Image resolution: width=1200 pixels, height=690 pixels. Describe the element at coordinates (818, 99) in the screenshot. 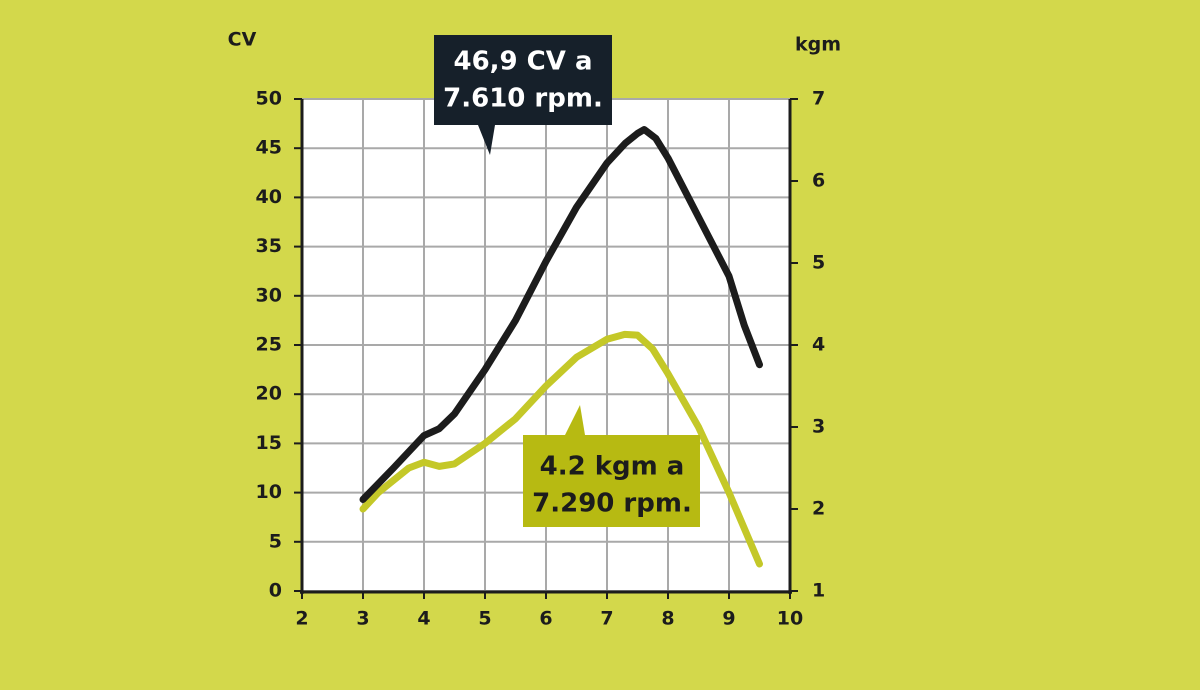

I see `y2-tick-label: 7` at that location.